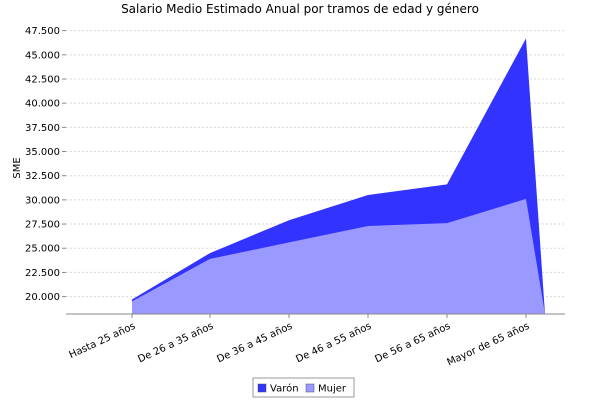 The image size is (600, 400). What do you see at coordinates (175, 343) in the screenshot?
I see `x-tick-label: De 26 a 35 años` at bounding box center [175, 343].